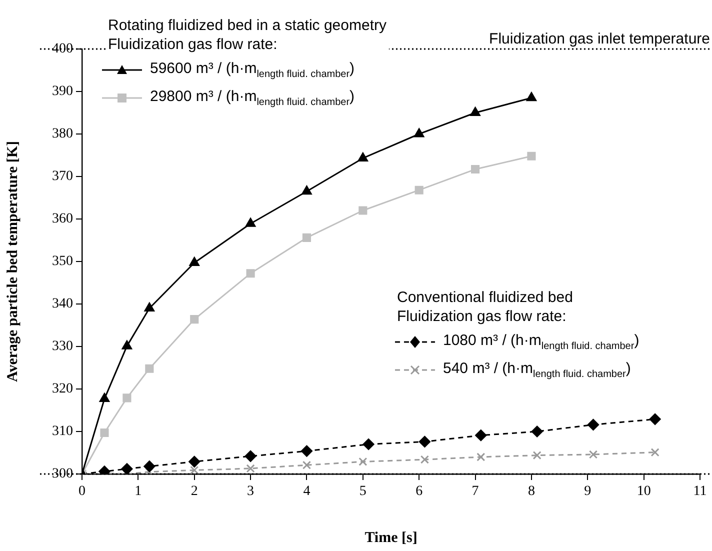 This screenshot has width=712, height=551. What do you see at coordinates (700, 492) in the screenshot?
I see `x-tick-label: 11` at bounding box center [700, 492].